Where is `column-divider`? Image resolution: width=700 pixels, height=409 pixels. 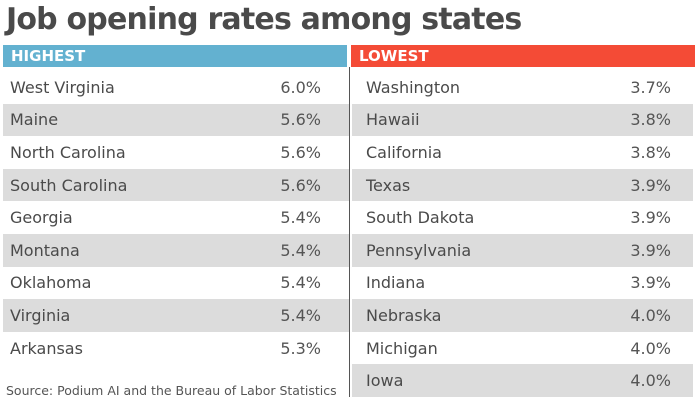 column-divider is located at coordinates (349, 232).